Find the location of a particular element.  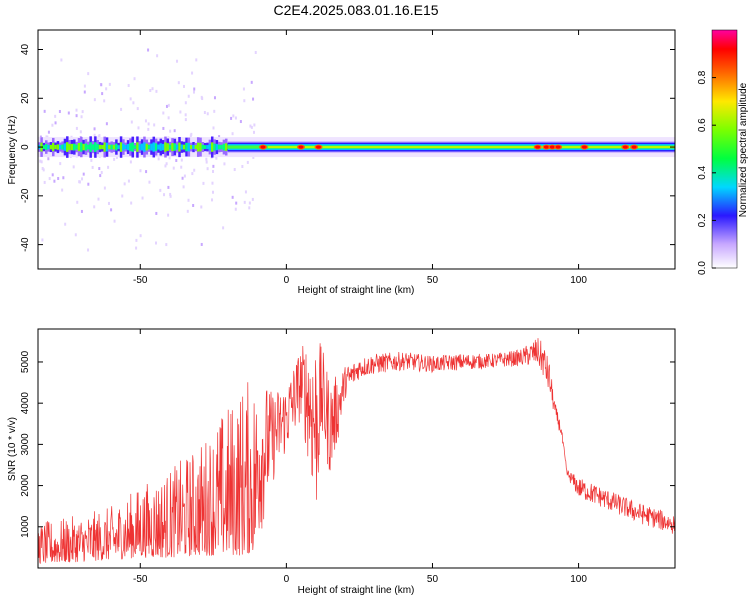

spectrogram-y-tick-label: 20 is located at coordinates (25, 98).